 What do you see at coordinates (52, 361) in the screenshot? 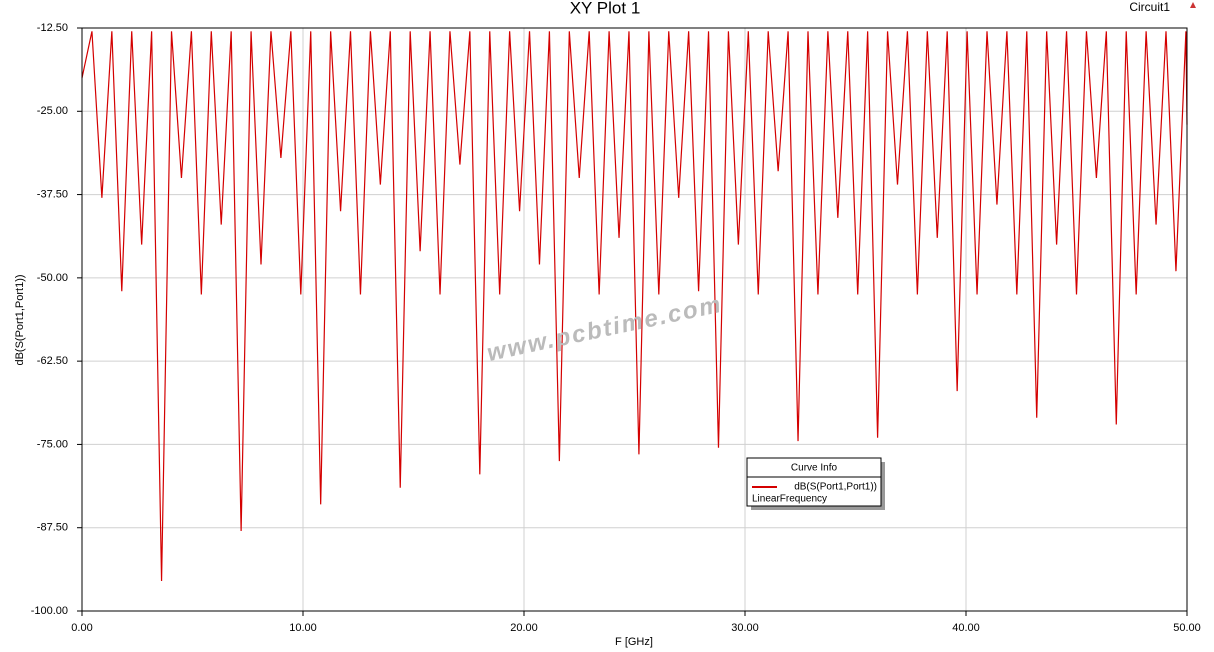
I see `y-tick-label: -62.50` at bounding box center [52, 361].